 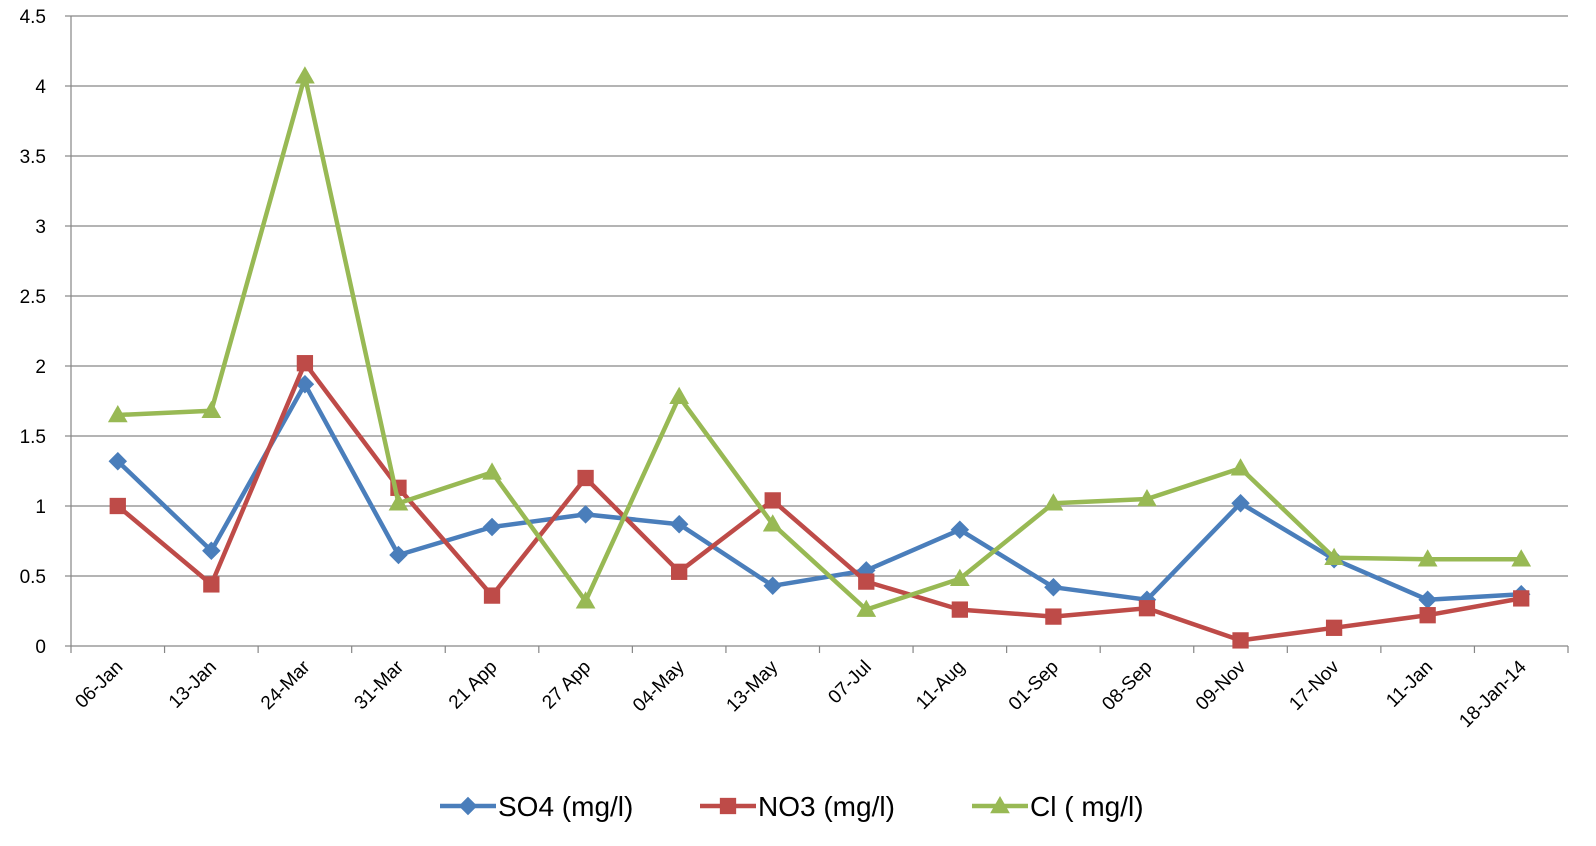 What do you see at coordinates (1087, 806) in the screenshot?
I see `legend-label: Cl ( mg/l)` at bounding box center [1087, 806].